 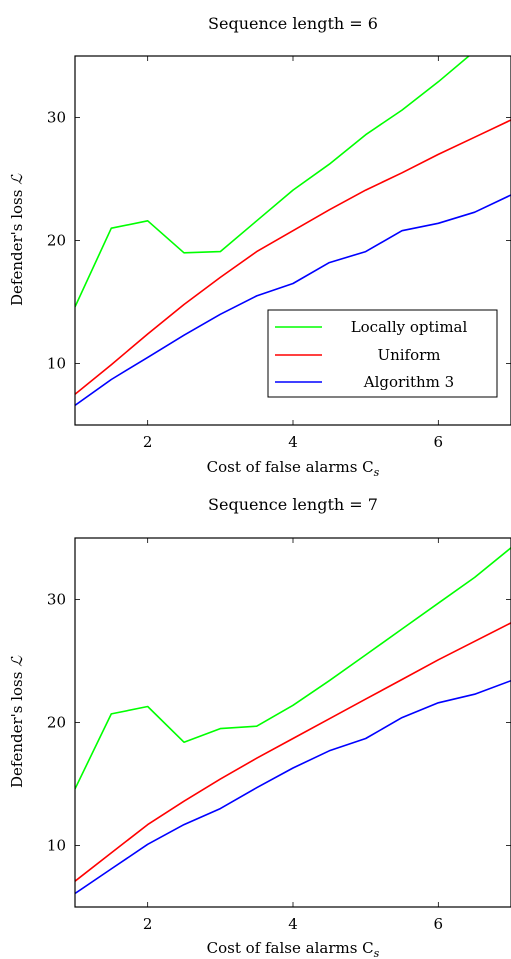 I want to click on legend-label-uniform: Uniform, so click(x=408, y=355).